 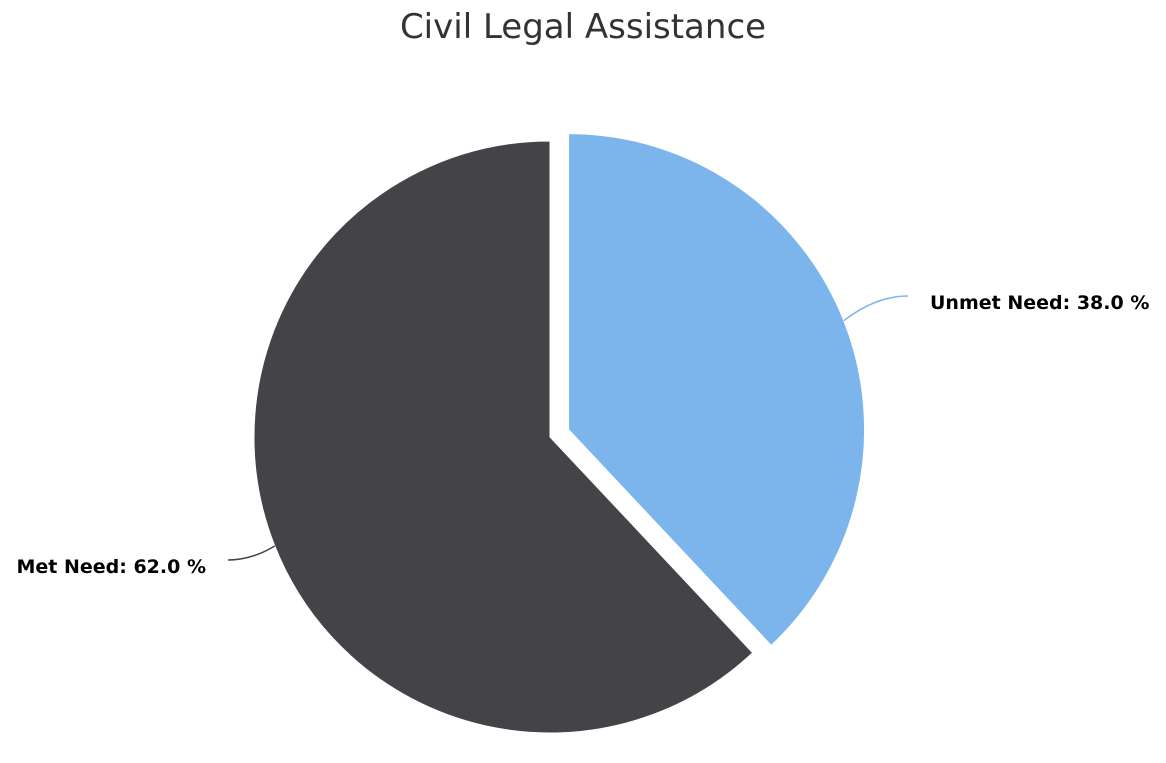 What do you see at coordinates (251, 553) in the screenshot?
I see `connector-met-need` at bounding box center [251, 553].